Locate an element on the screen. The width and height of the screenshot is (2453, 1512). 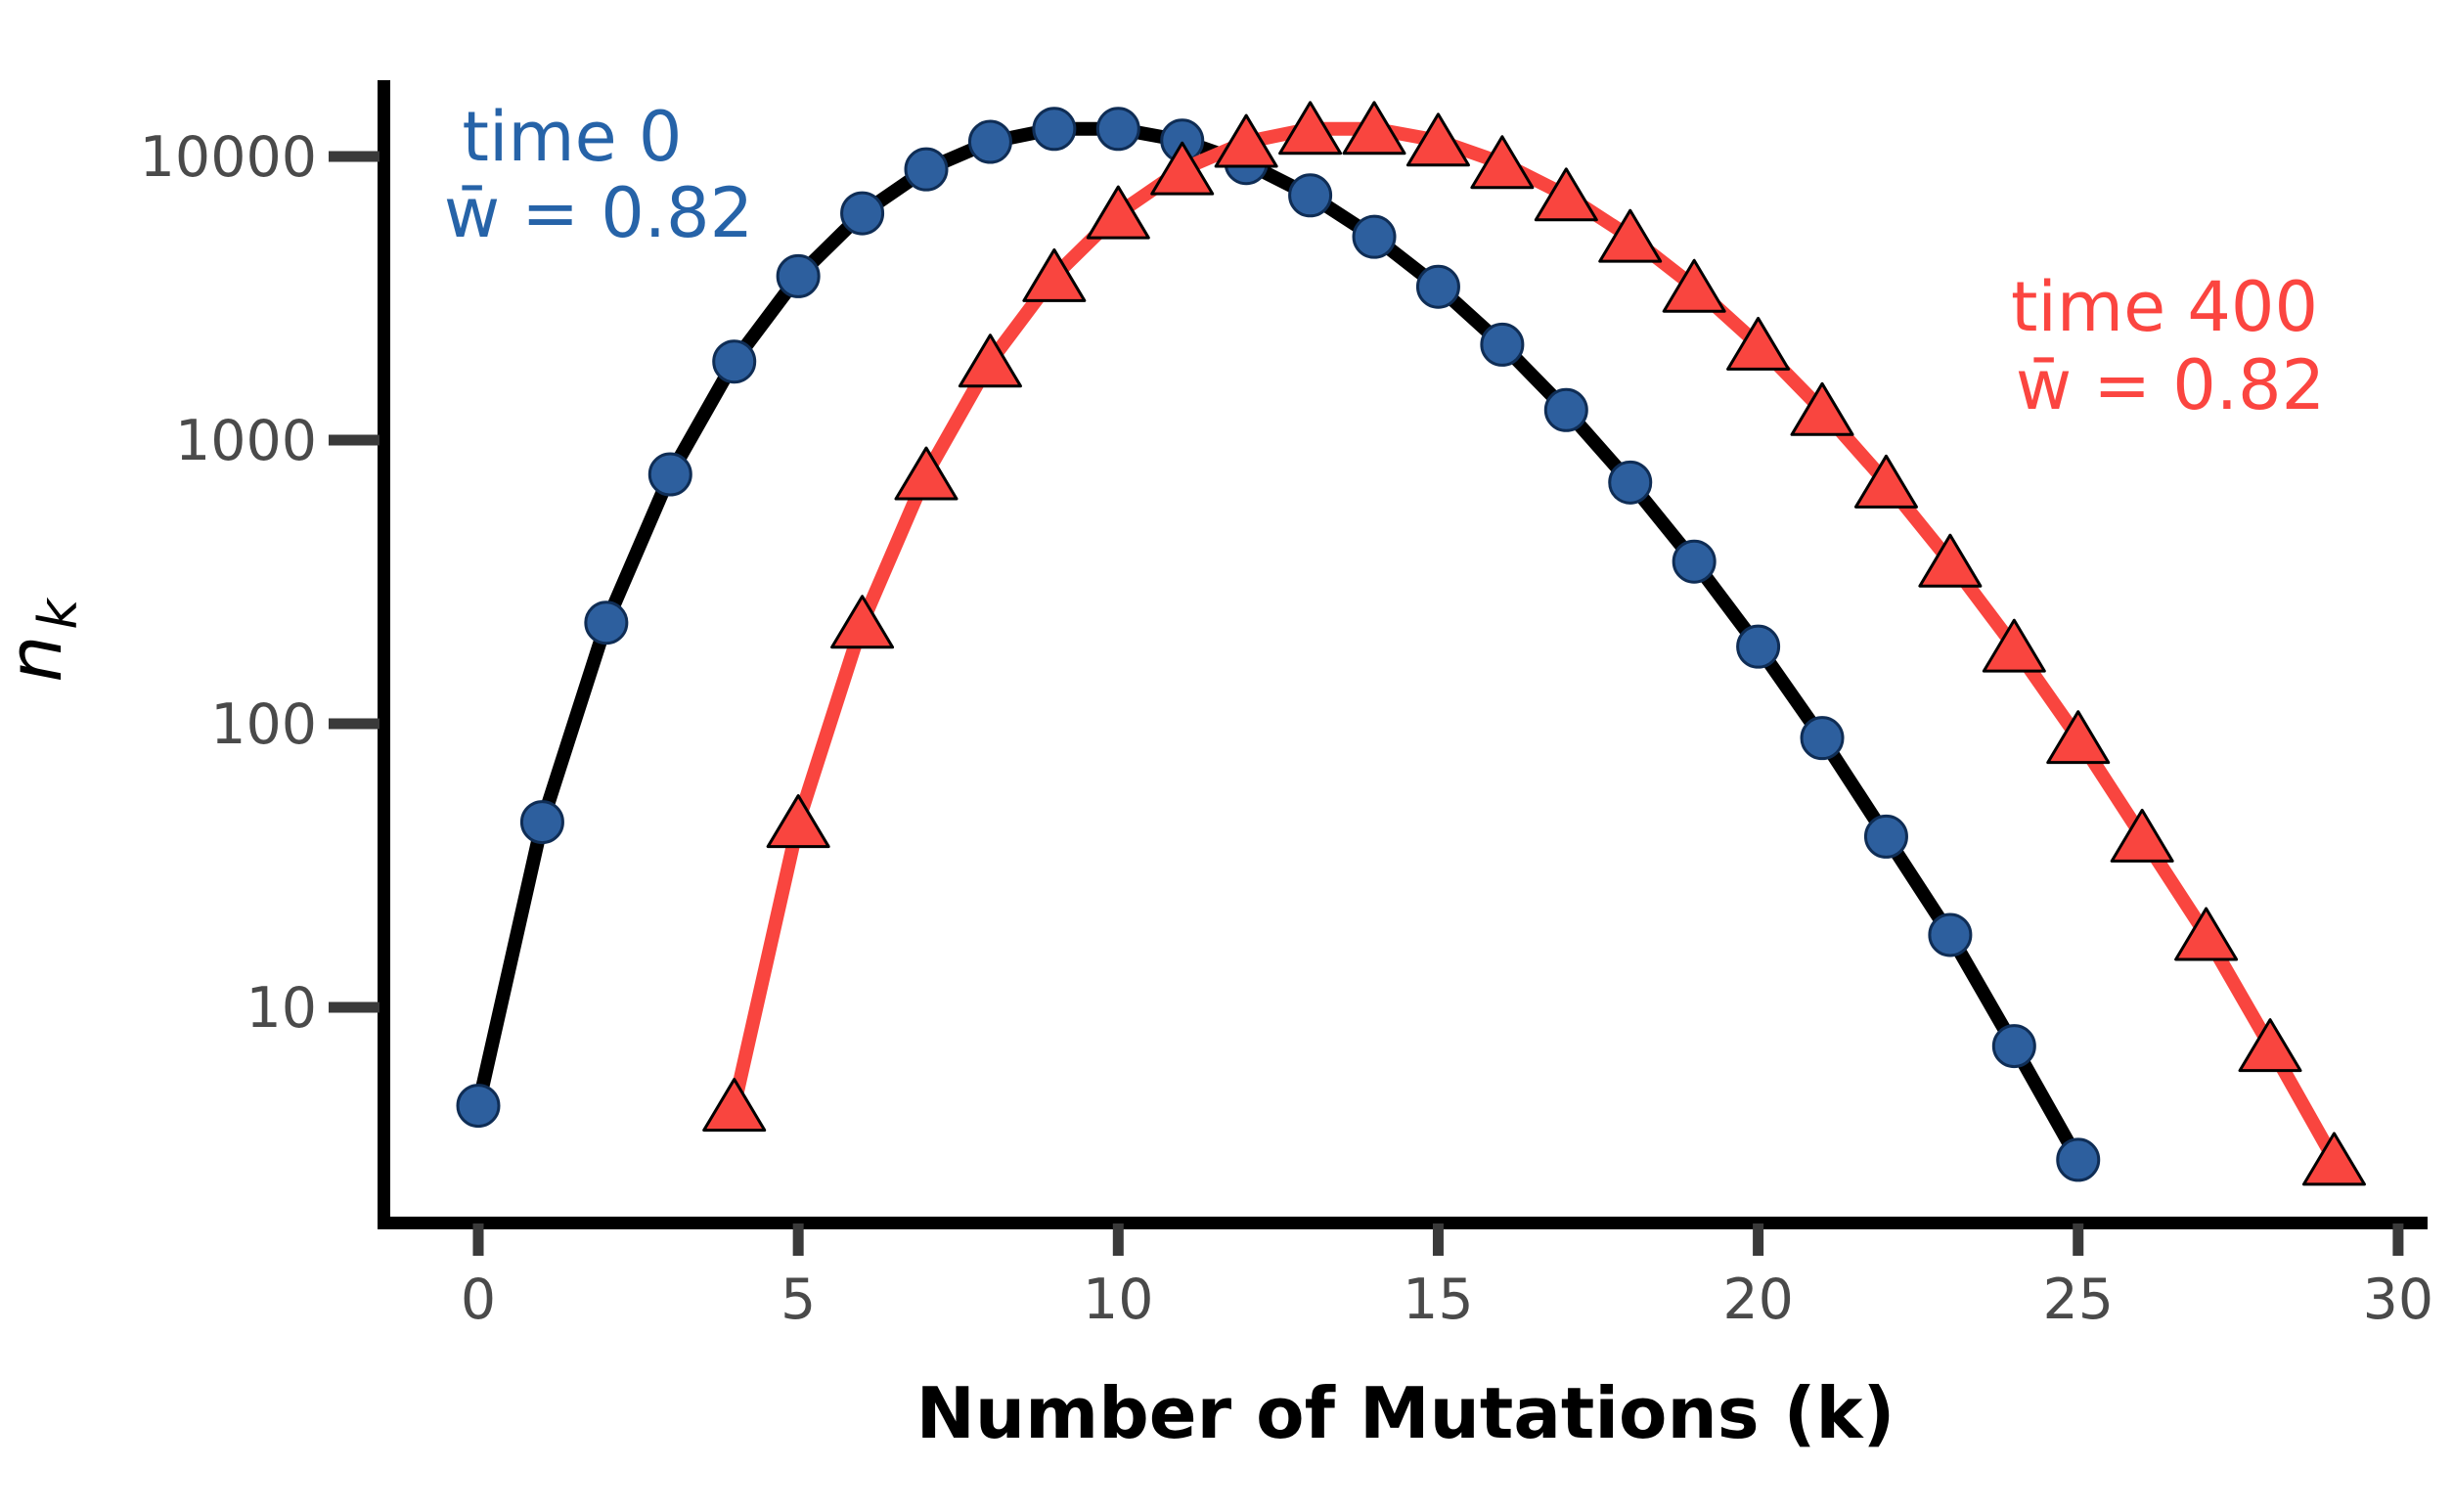
y-axis-line is located at coordinates (384, 654).